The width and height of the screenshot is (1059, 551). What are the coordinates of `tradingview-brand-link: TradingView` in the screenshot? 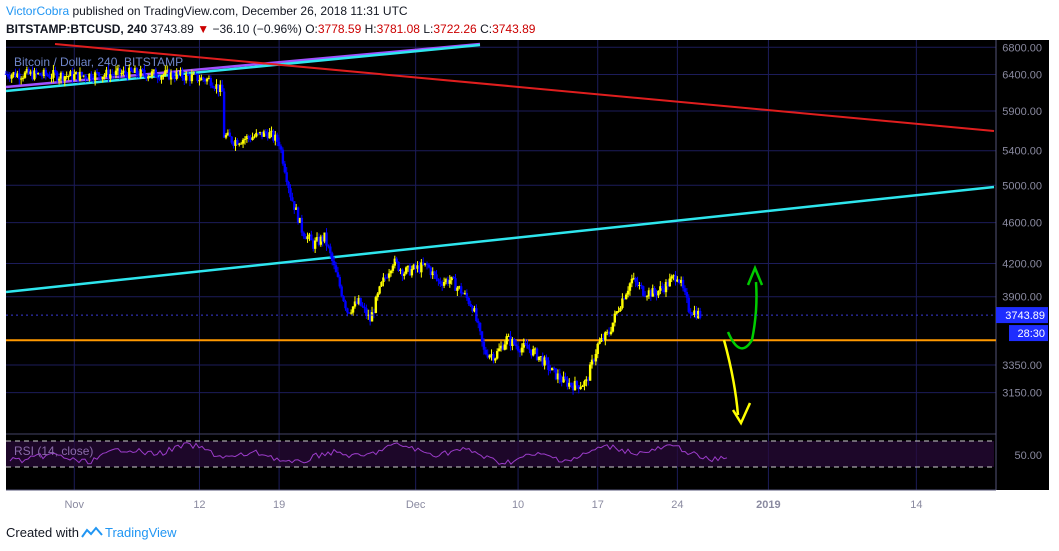 It's located at (140, 532).